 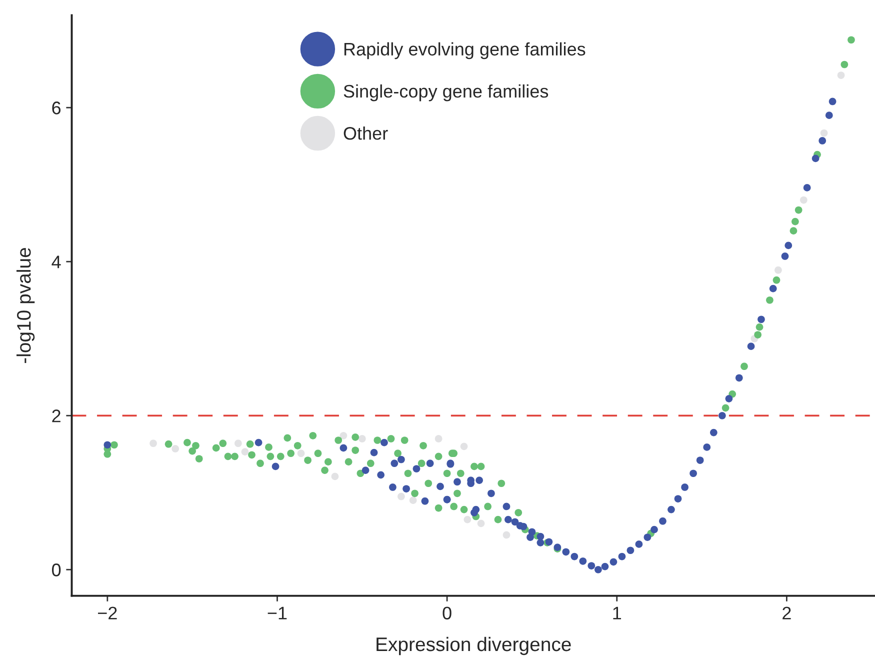 What do you see at coordinates (465, 51) in the screenshot?
I see `legend-label: Rapidly evolving gene families` at bounding box center [465, 51].